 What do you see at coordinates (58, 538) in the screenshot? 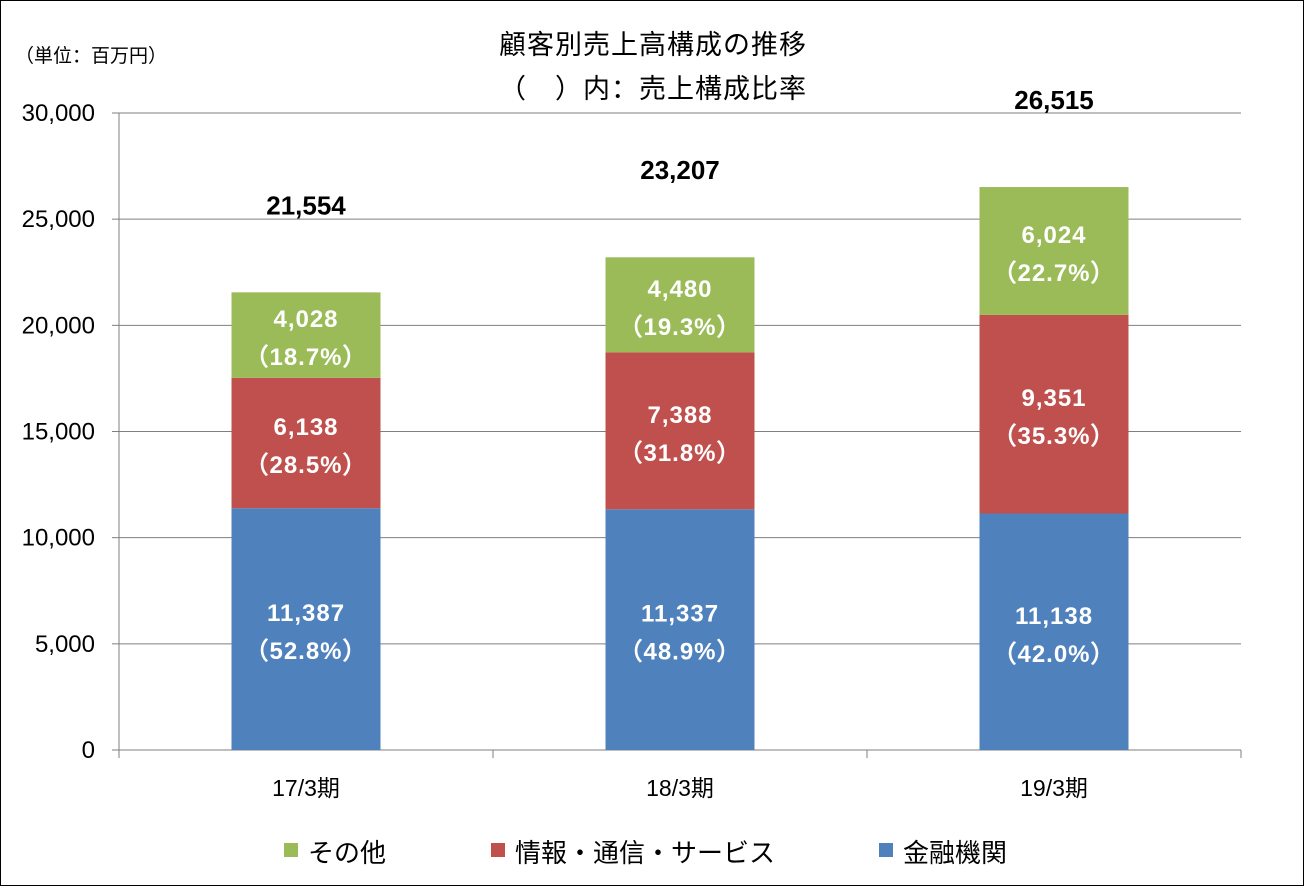
I see `y-tick-label: 10,000` at bounding box center [58, 538].